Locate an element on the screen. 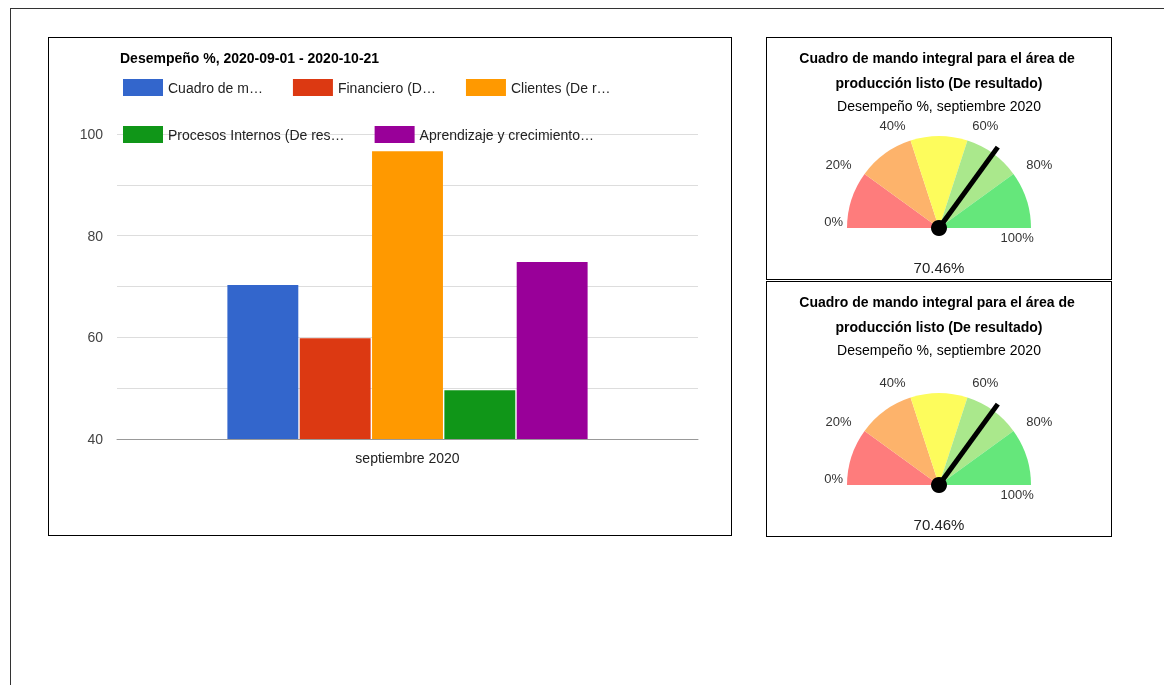 The height and width of the screenshot is (685, 1164). y-tick-label: 80 is located at coordinates (95, 235).